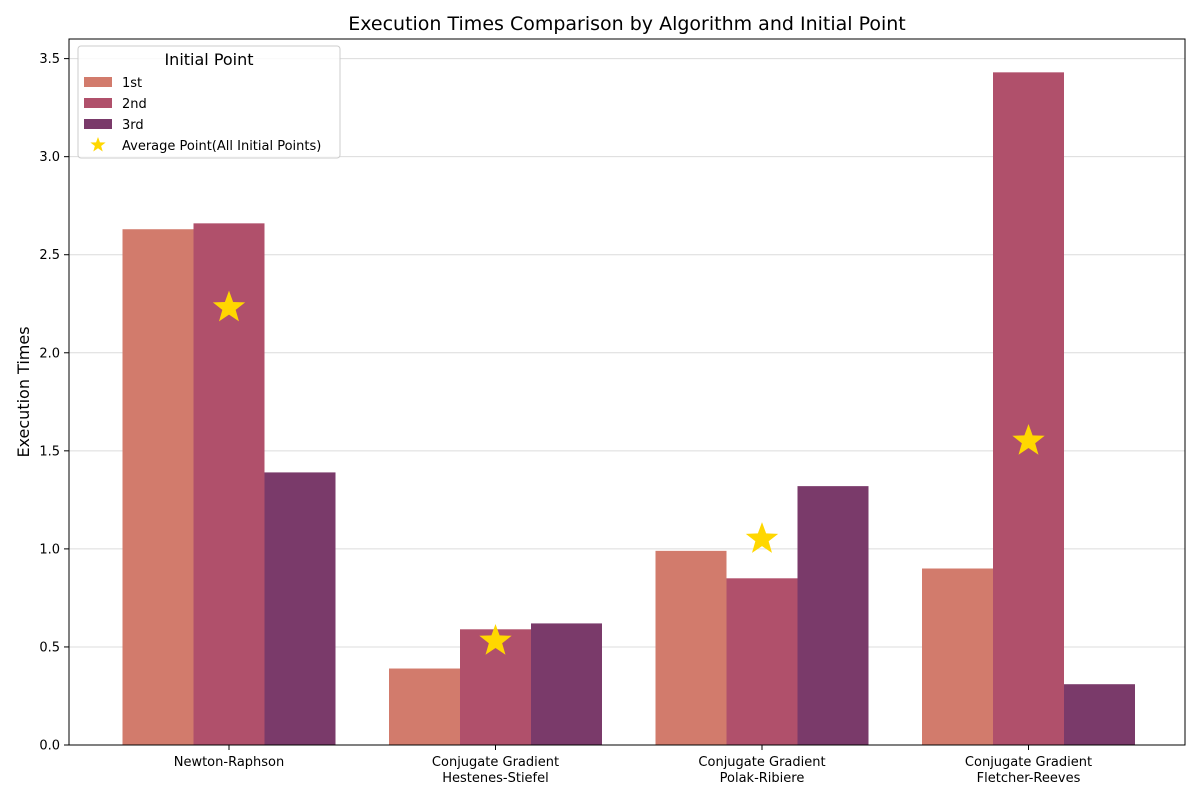  Describe the element at coordinates (1028, 770) in the screenshot. I see `x-tick-label: Conjugate Gradient Fletcher-Reeves` at that location.